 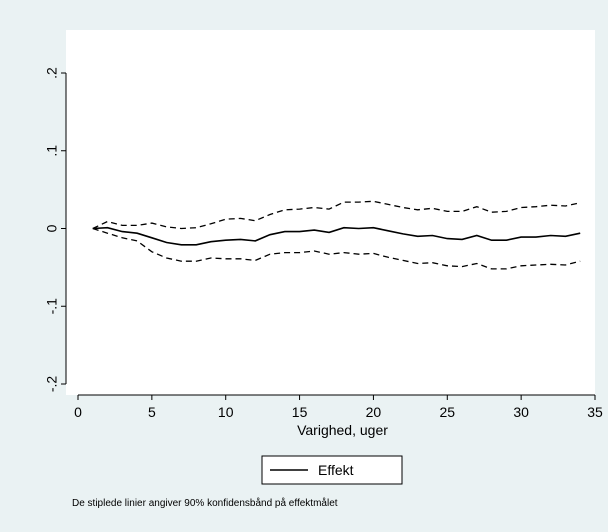 What do you see at coordinates (52, 306) in the screenshot?
I see `y-tick-label: -.1` at bounding box center [52, 306].